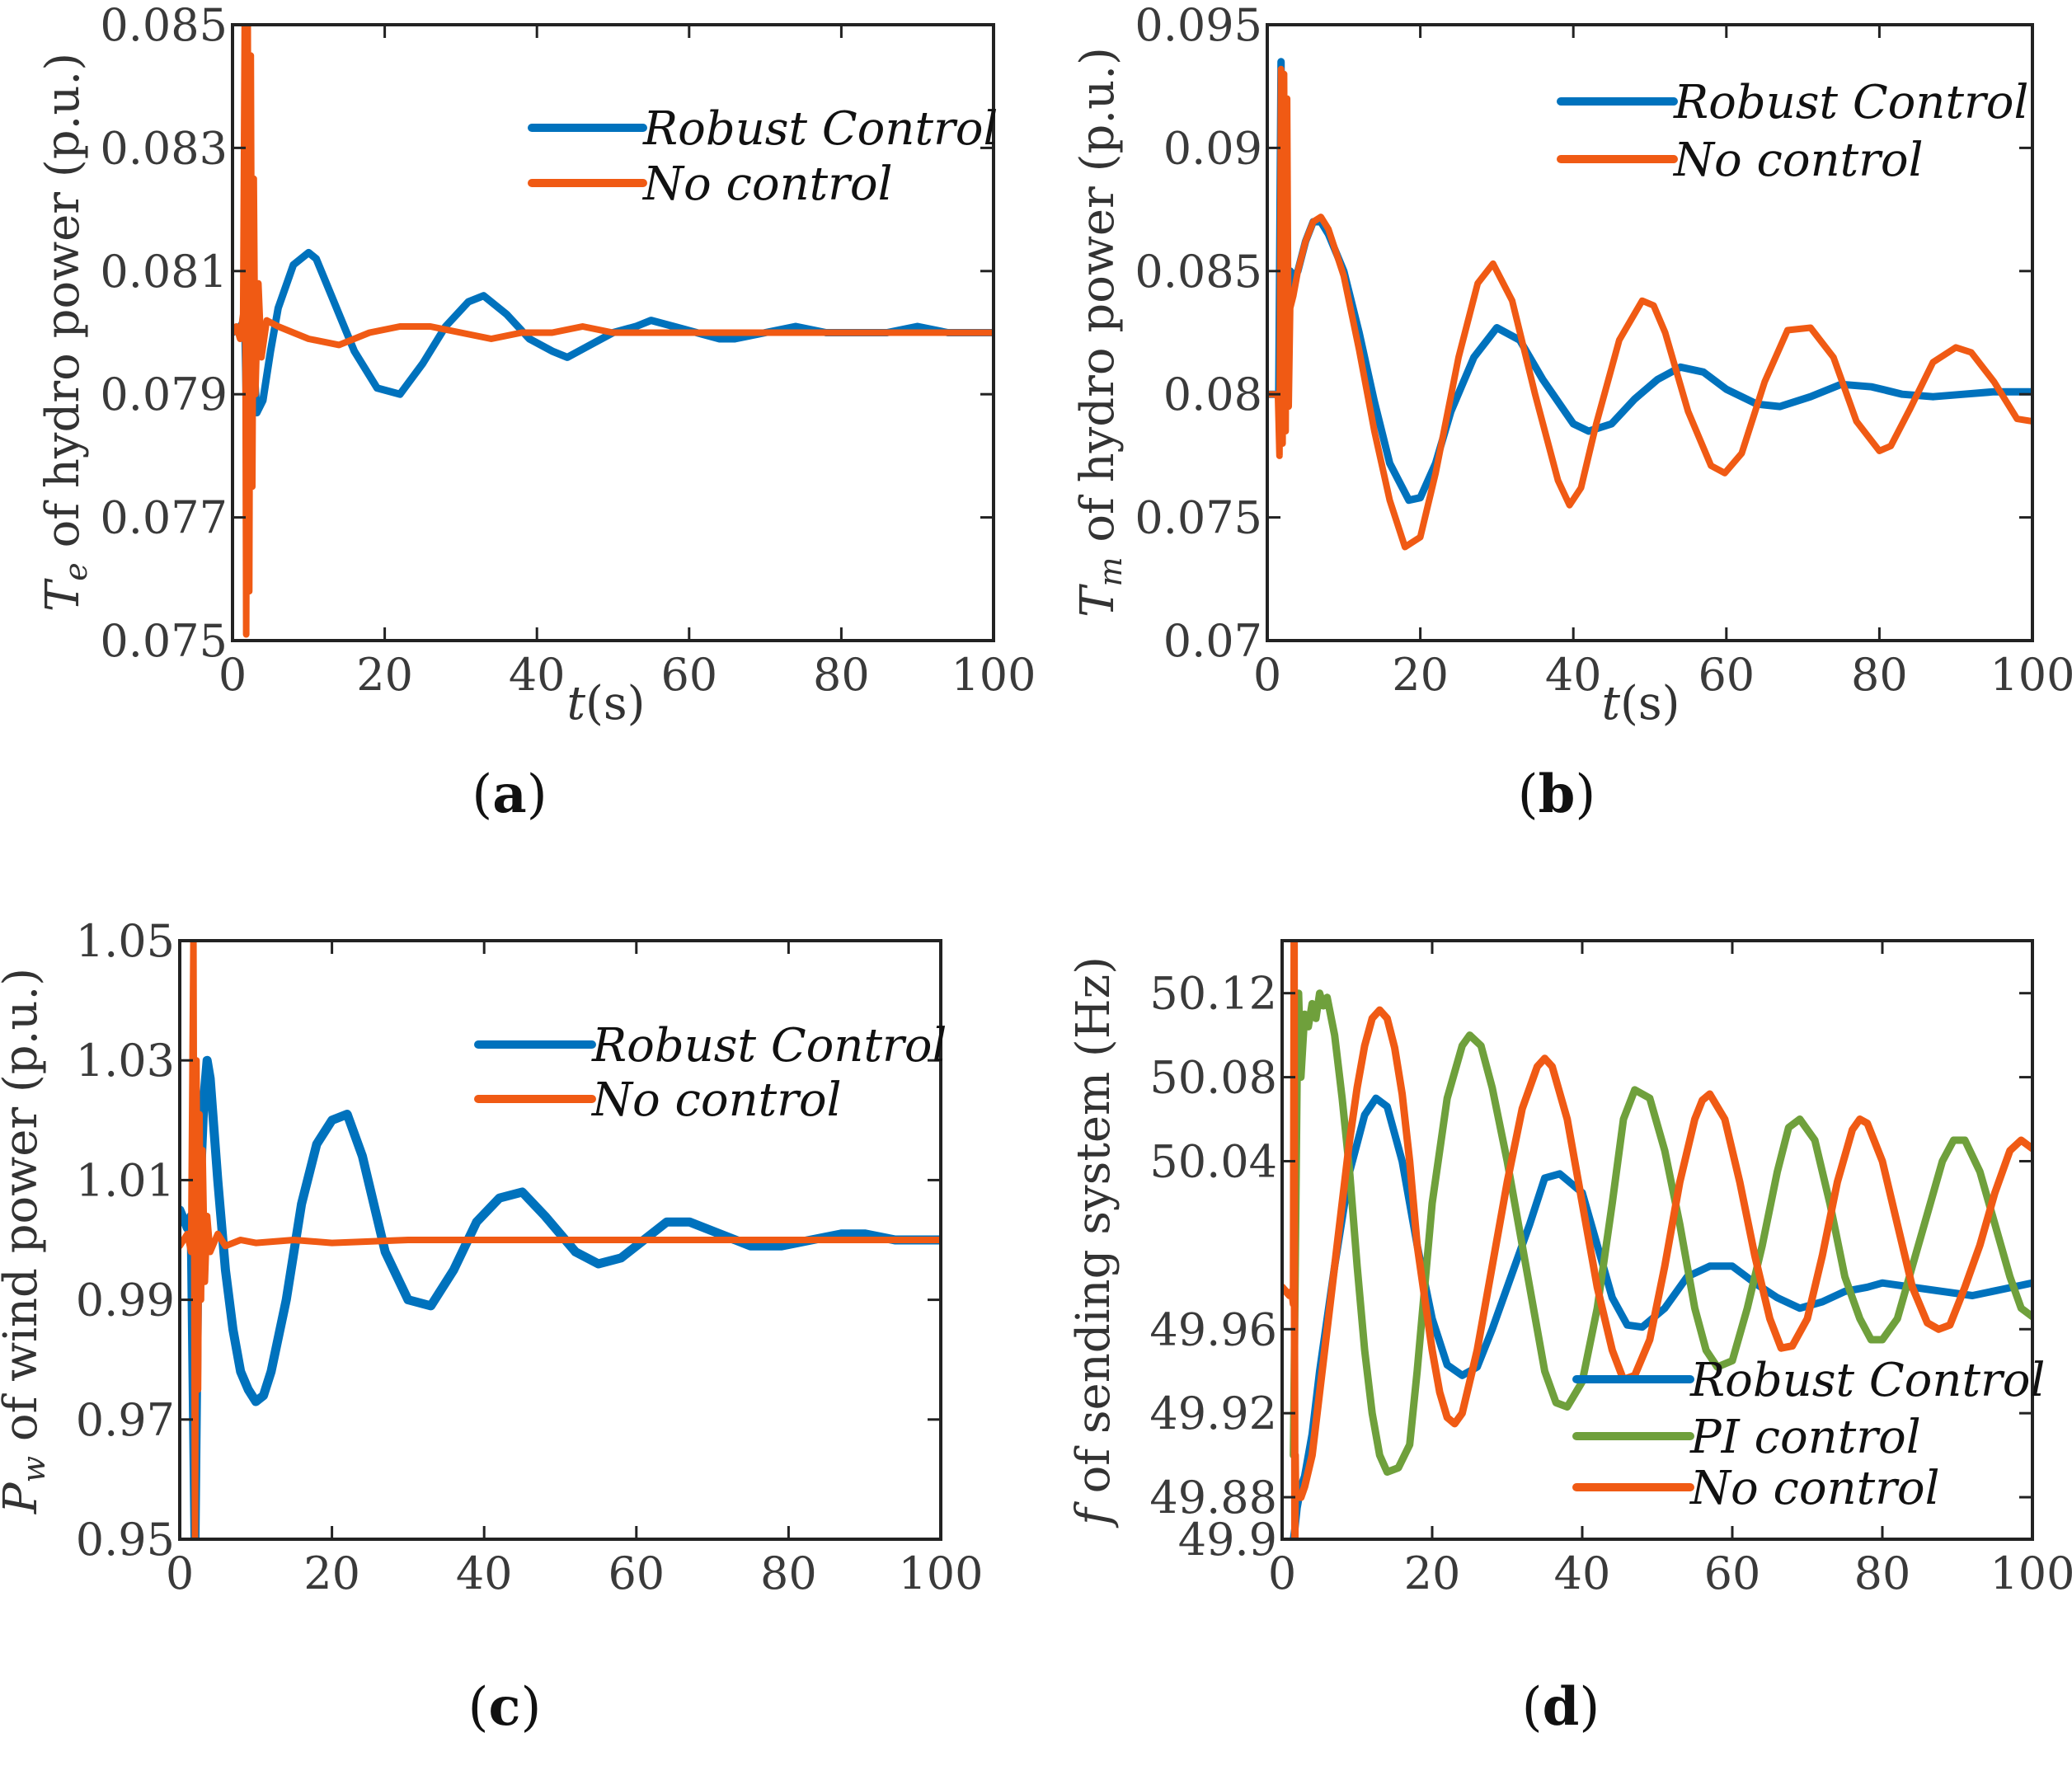 The height and width of the screenshot is (1775, 2072). Describe the element at coordinates (126, 941) in the screenshot. I see `y-tick-label: 1.05` at that location.